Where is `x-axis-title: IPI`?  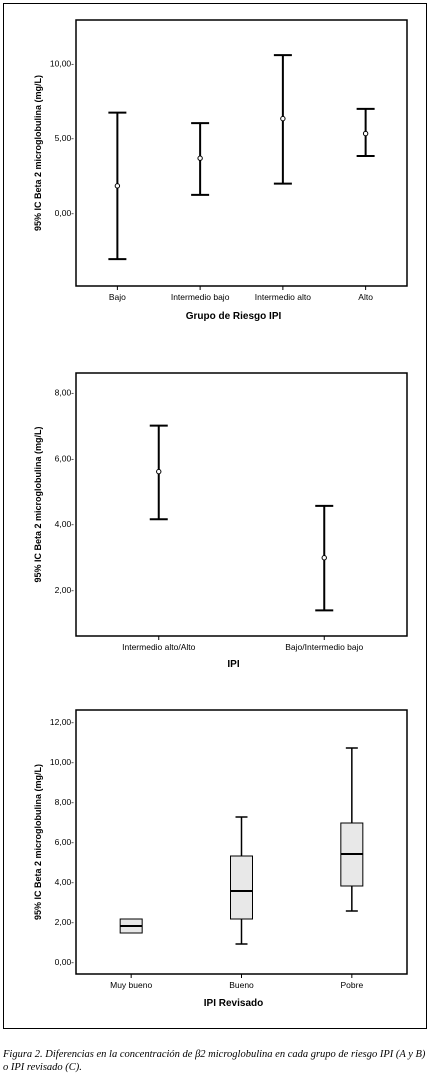 x-axis-title: IPI is located at coordinates (233, 664).